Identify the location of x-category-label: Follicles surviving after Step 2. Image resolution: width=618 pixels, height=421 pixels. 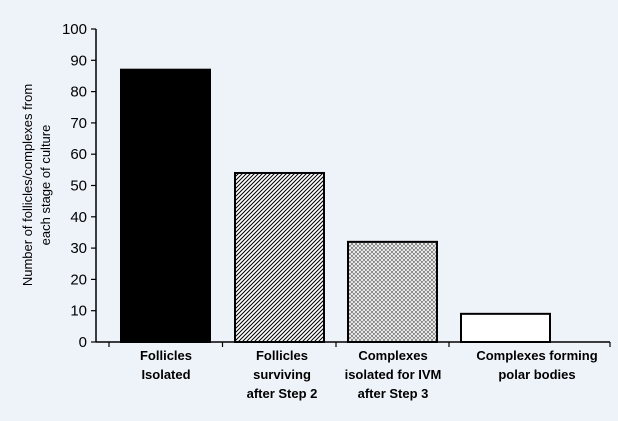
(282, 374).